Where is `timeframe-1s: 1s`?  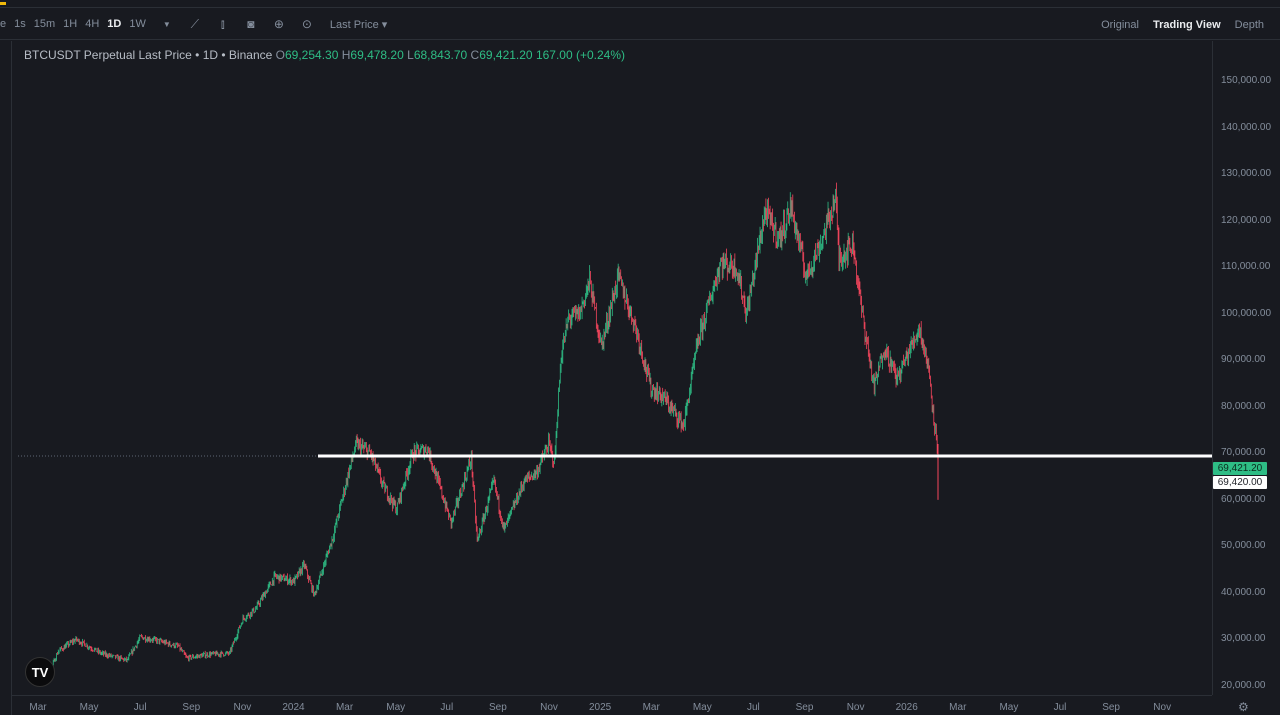 timeframe-1s: 1s is located at coordinates (20, 24).